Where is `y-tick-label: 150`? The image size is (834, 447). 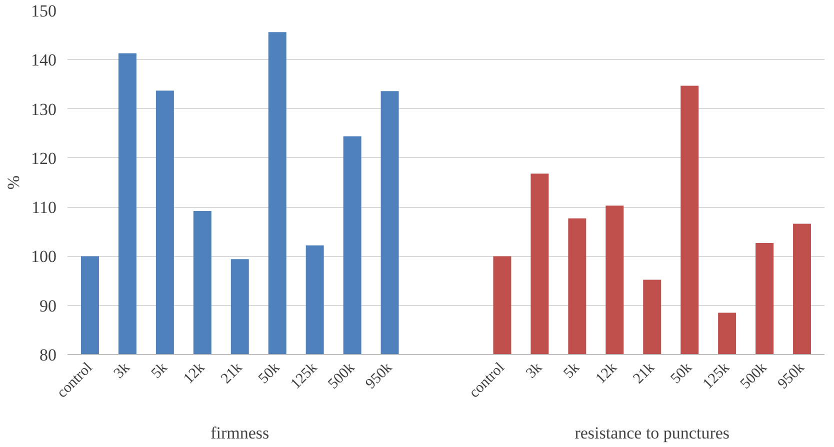 y-tick-label: 150 is located at coordinates (43, 11).